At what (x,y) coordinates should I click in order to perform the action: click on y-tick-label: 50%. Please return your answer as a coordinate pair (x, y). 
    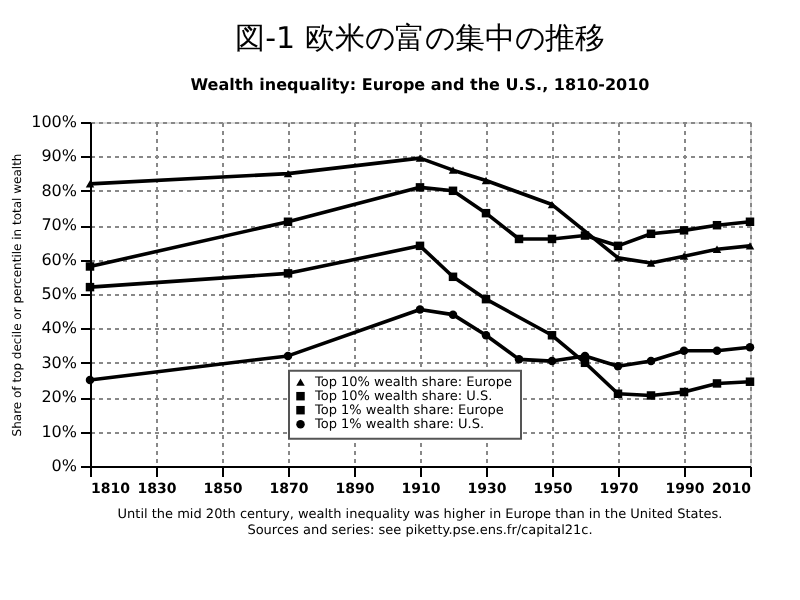
    Looking at the image, I should click on (59, 294).